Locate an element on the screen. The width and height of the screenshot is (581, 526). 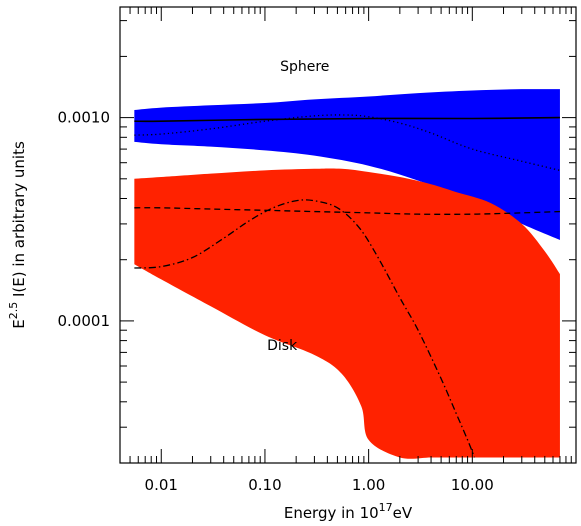
x-tick-label: 0.01 is located at coordinates (161, 485).